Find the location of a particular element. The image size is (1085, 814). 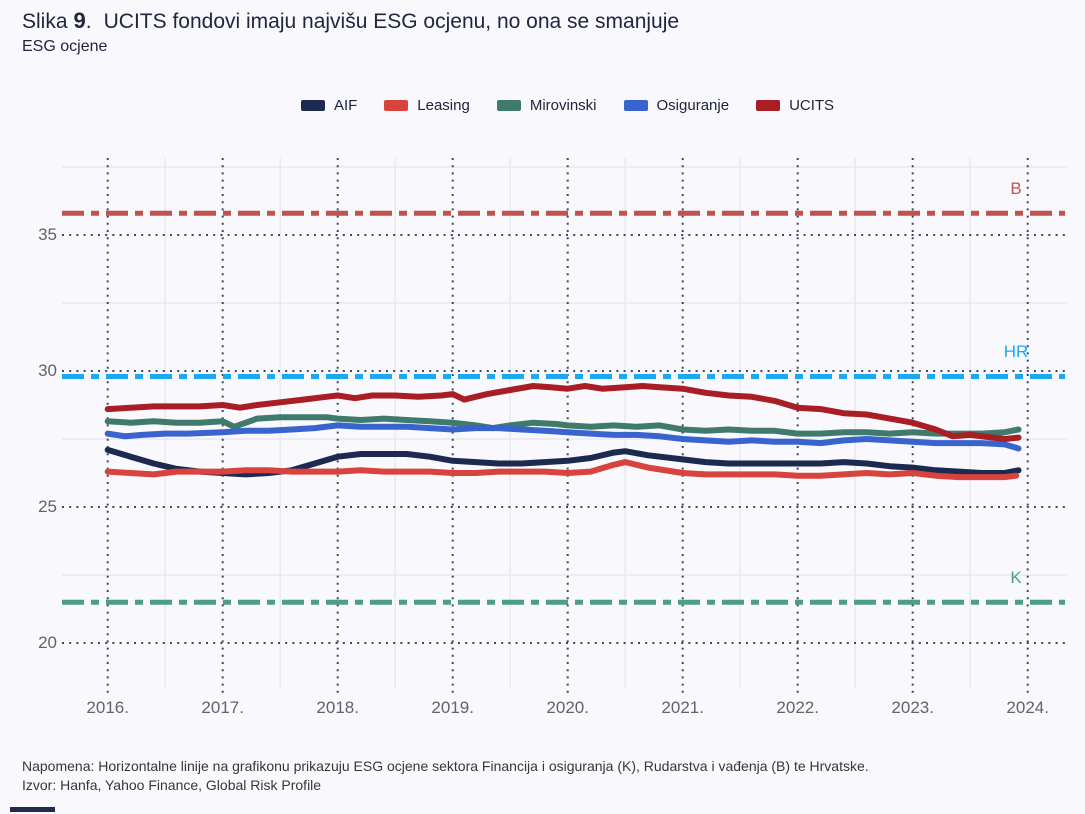

reference-label-hr: HR is located at coordinates (1016, 352).